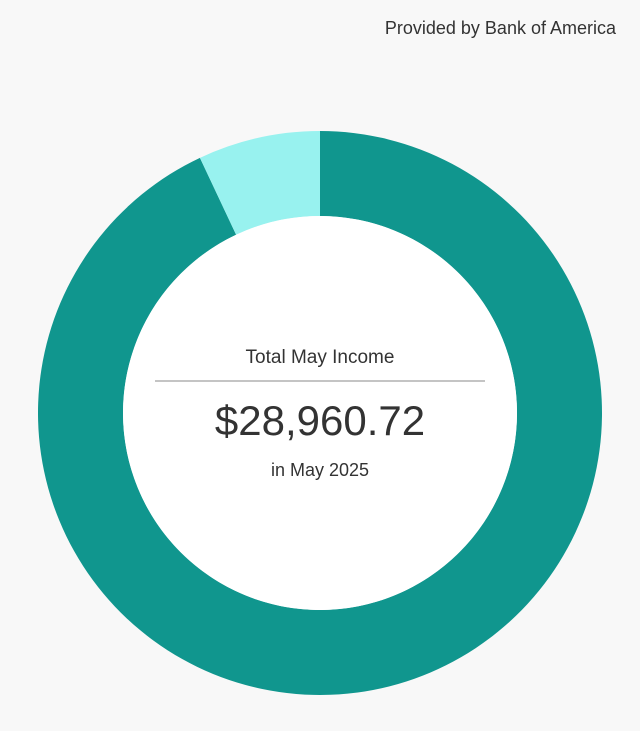 This screenshot has width=640, height=731. What do you see at coordinates (320, 470) in the screenshot?
I see `center-period: in May 2025` at bounding box center [320, 470].